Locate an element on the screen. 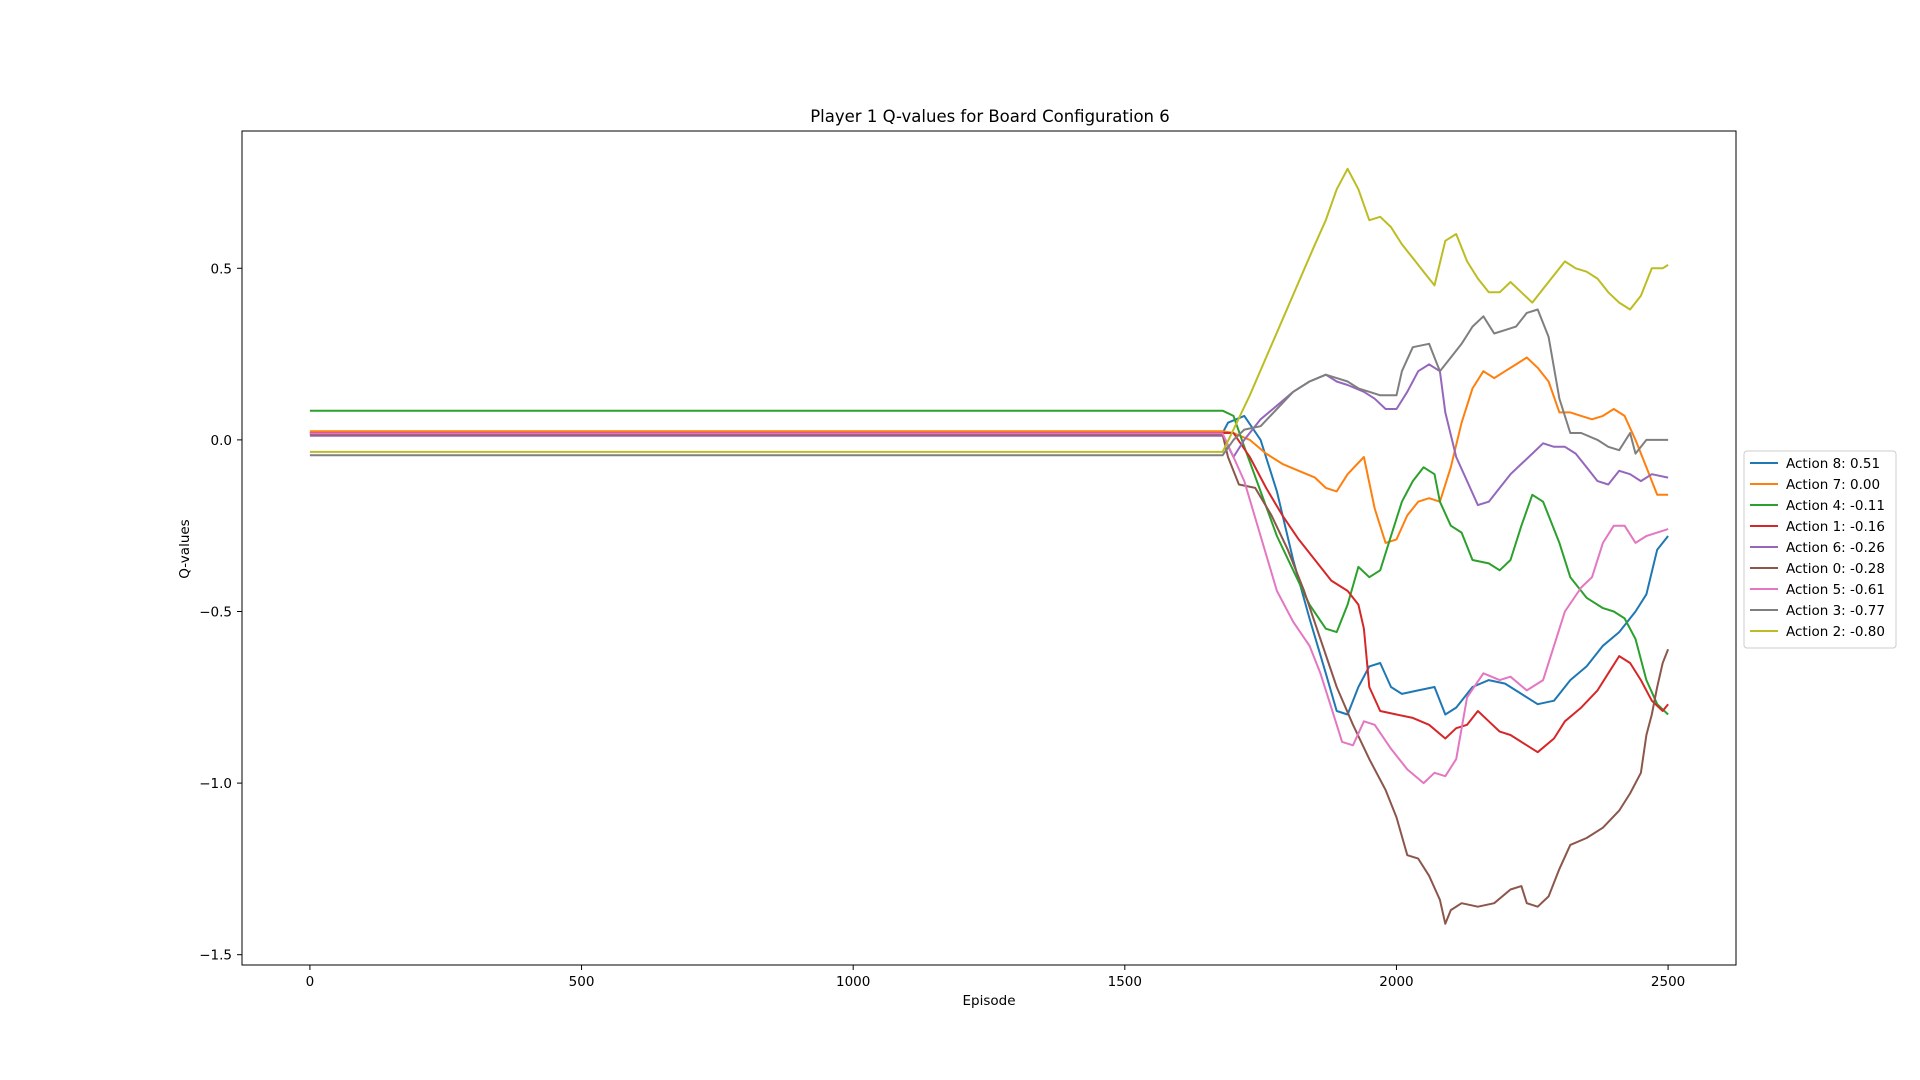 The width and height of the screenshot is (1920, 1080). x-tick-label: 2000 is located at coordinates (1396, 982).